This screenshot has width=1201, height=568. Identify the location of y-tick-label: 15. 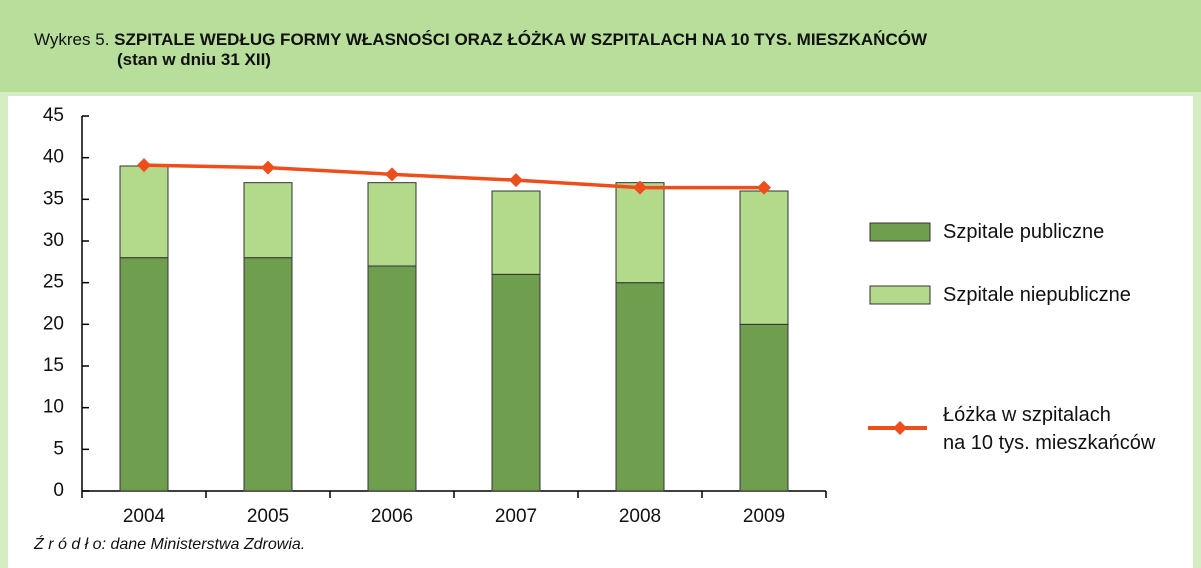
(53, 365).